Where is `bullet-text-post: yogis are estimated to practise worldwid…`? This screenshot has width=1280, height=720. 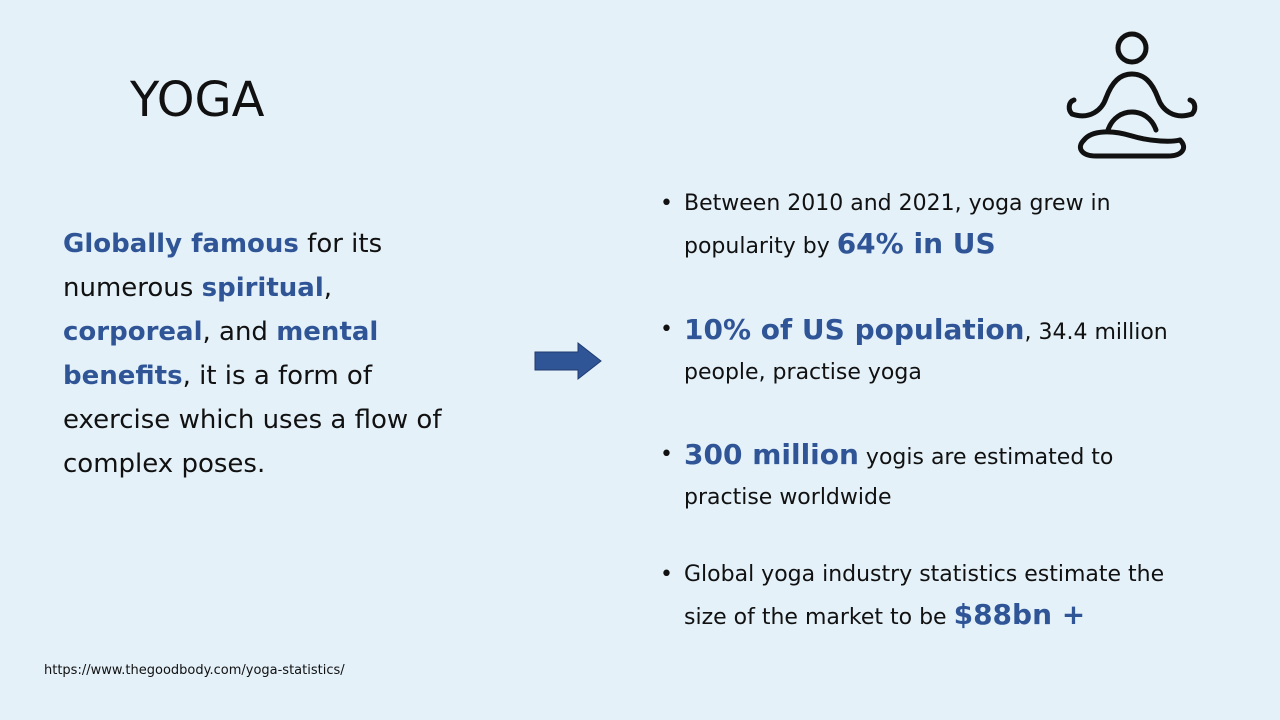
bullet-text-post: yogis are estimated to practise worldwid… is located at coordinates (899, 477).